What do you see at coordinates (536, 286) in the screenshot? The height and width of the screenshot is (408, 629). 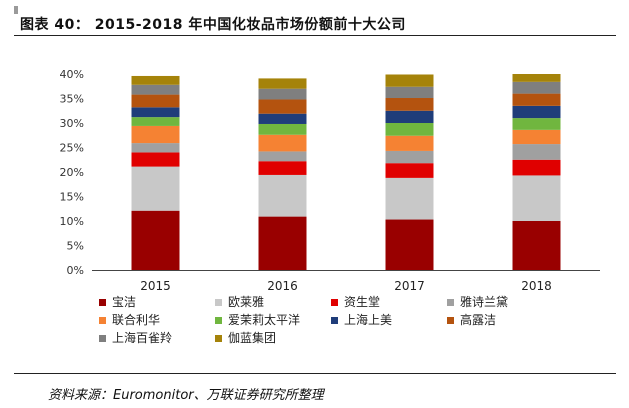 I see `x-tick-label: 2018` at bounding box center [536, 286].